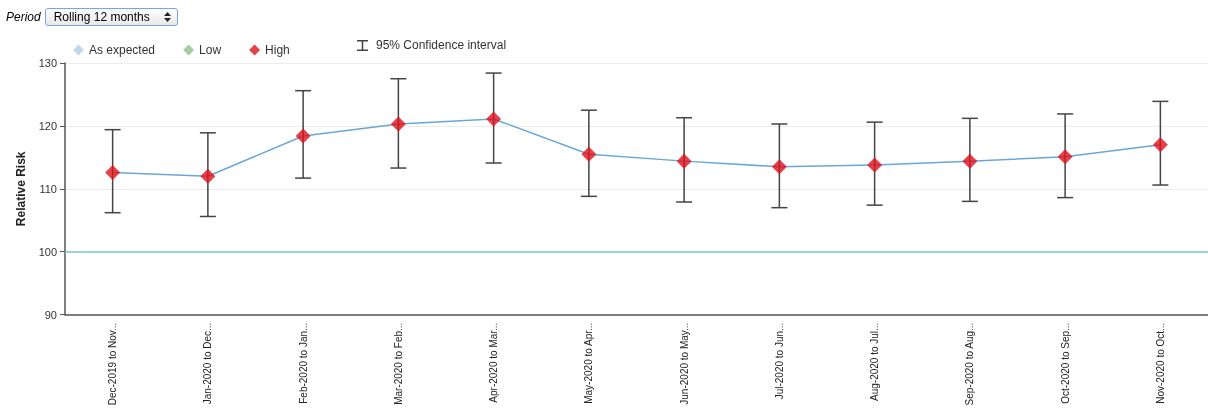 The height and width of the screenshot is (409, 1208). What do you see at coordinates (277, 50) in the screenshot?
I see `legend-label: High` at bounding box center [277, 50].